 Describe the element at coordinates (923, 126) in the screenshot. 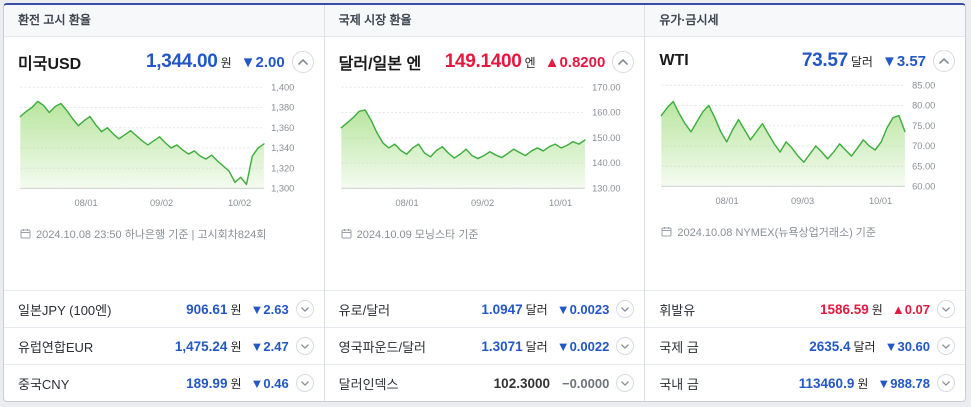

I see `svg-text: 75.00` at that location.